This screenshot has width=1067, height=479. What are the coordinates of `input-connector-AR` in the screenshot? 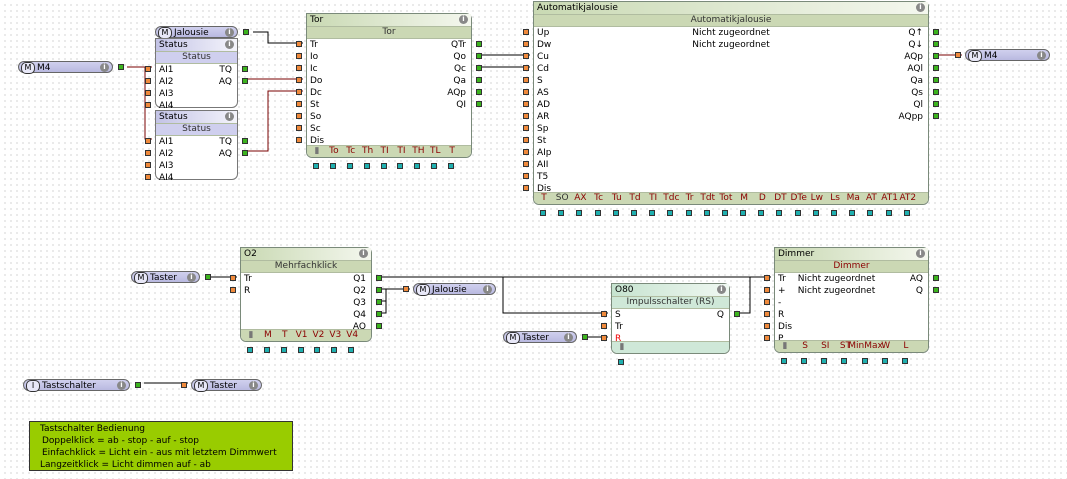 It's located at (526, 116).